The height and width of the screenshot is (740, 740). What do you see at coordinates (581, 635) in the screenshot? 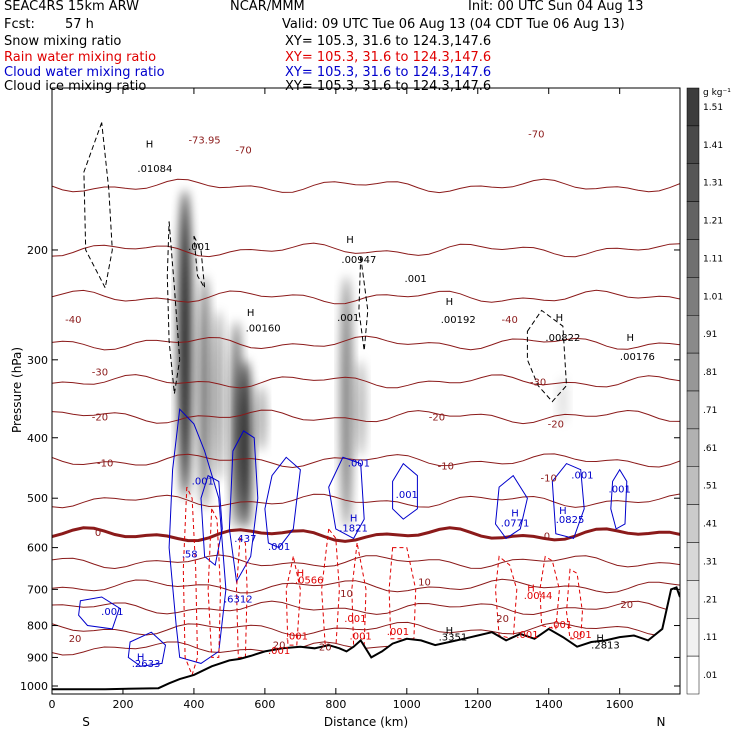
I see `contour-label-65: .001` at bounding box center [581, 635].